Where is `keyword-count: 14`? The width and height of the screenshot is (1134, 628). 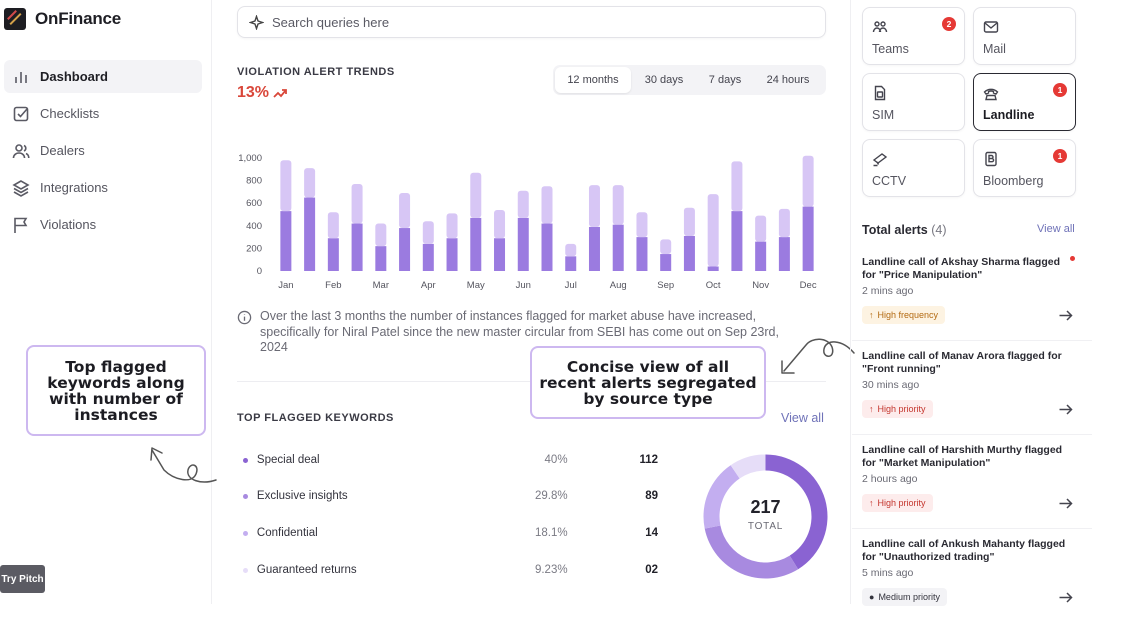
keyword-count: 14 is located at coordinates (651, 533).